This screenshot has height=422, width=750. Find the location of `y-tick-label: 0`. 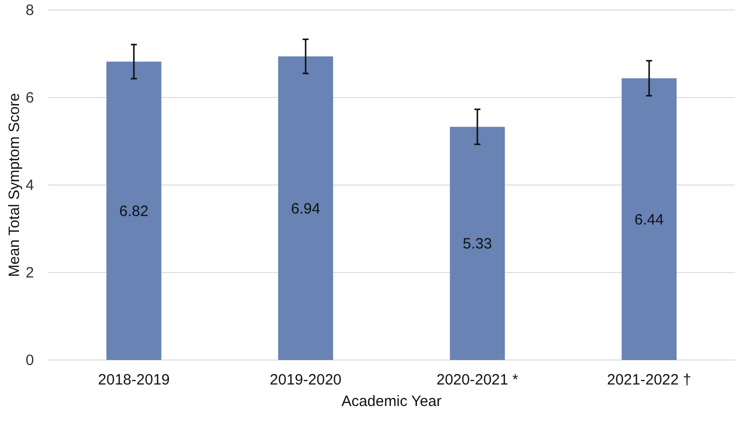

y-tick-label: 0 is located at coordinates (30, 360).